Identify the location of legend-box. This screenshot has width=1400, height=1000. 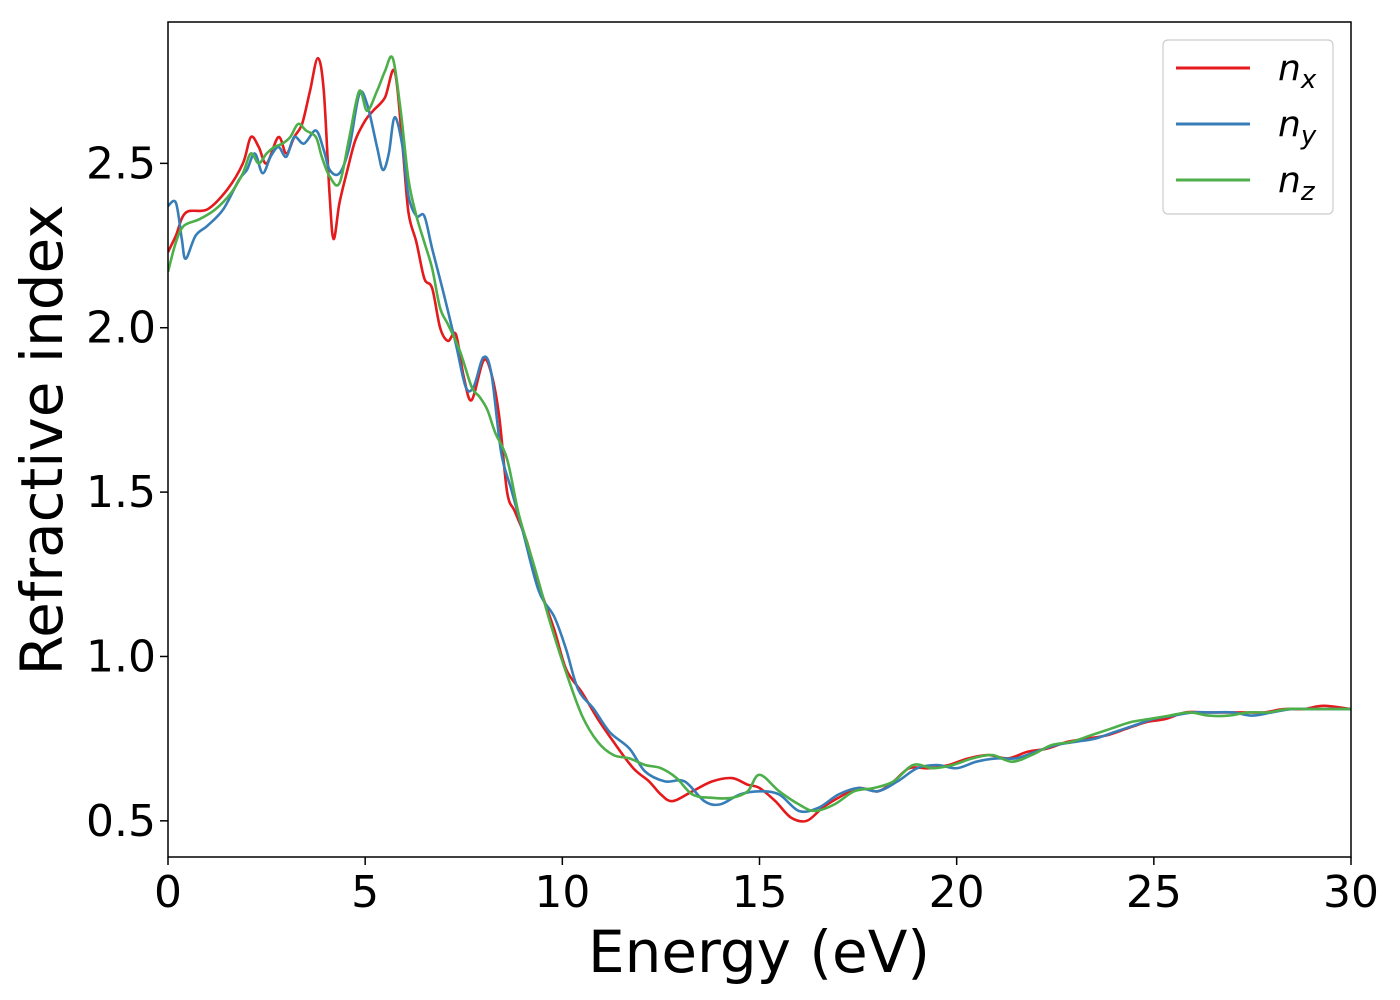
(1248, 127).